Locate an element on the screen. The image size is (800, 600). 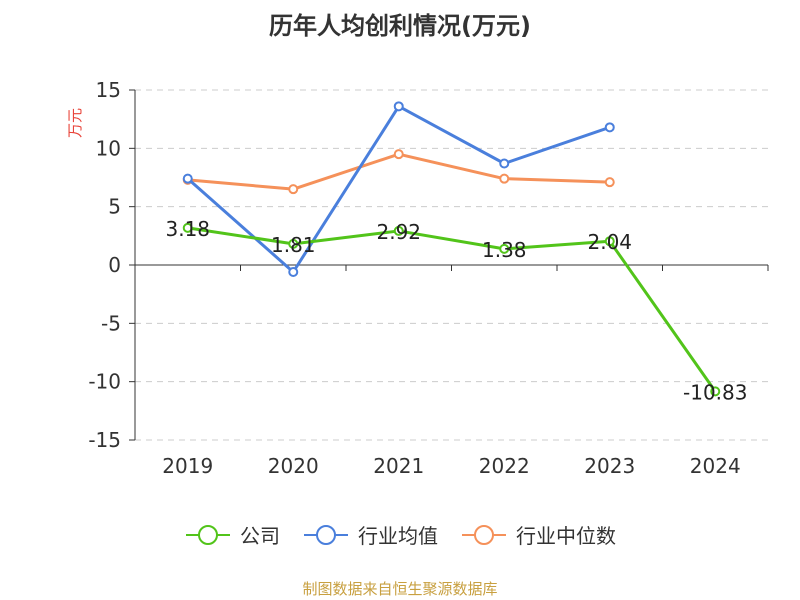
legend-item-company: 公司 is located at coordinates (232, 534).